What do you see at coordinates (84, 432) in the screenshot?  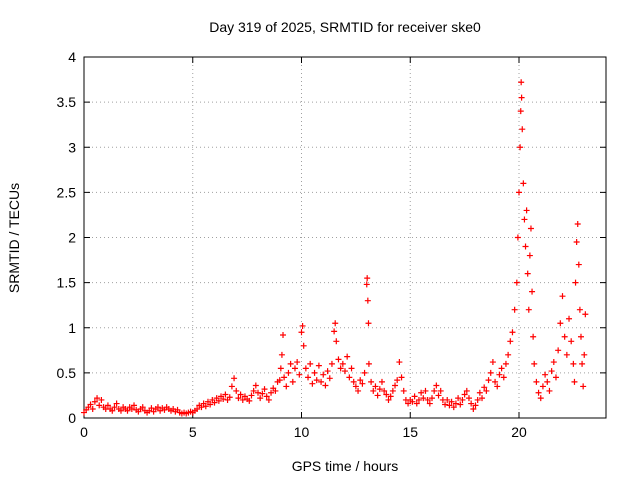 I see `x-tick-label: 0` at bounding box center [84, 432].